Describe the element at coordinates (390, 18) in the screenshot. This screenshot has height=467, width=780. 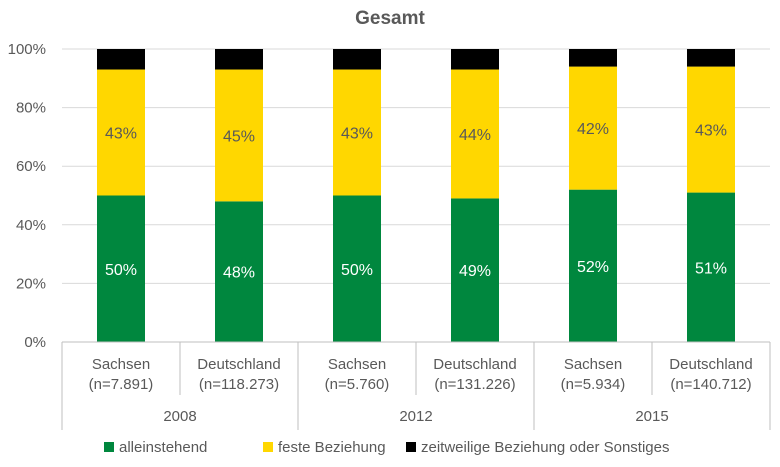
I see `chart-title: Gesamt` at that location.